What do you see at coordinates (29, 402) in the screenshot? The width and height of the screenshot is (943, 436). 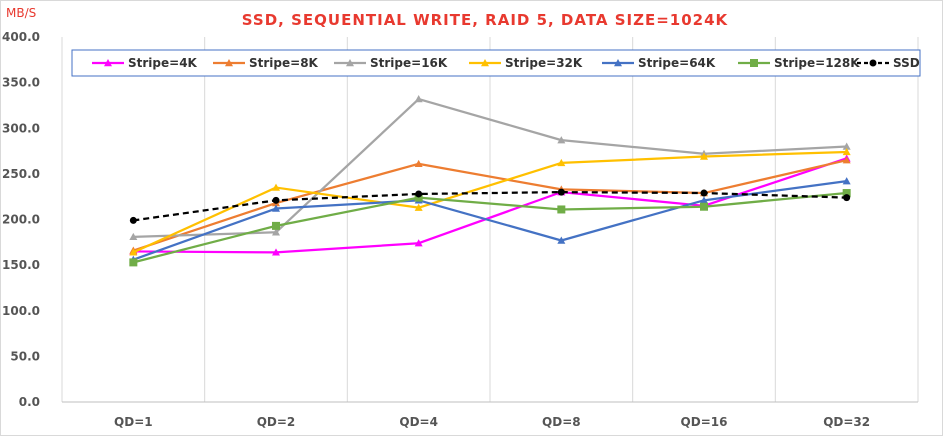 I see `y-tick-label: 0.0` at bounding box center [29, 402].